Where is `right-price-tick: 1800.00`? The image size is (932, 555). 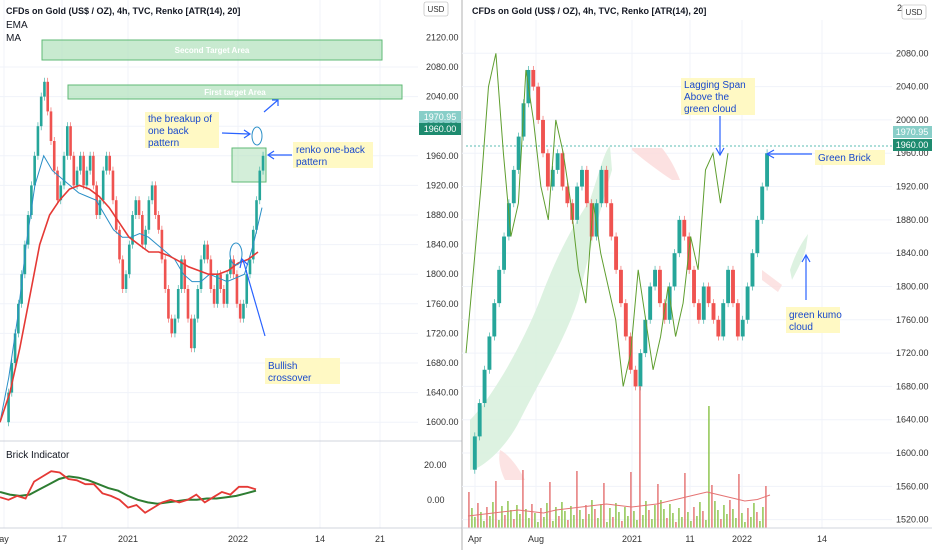
right-price-tick: 1800.00 is located at coordinates (912, 286).